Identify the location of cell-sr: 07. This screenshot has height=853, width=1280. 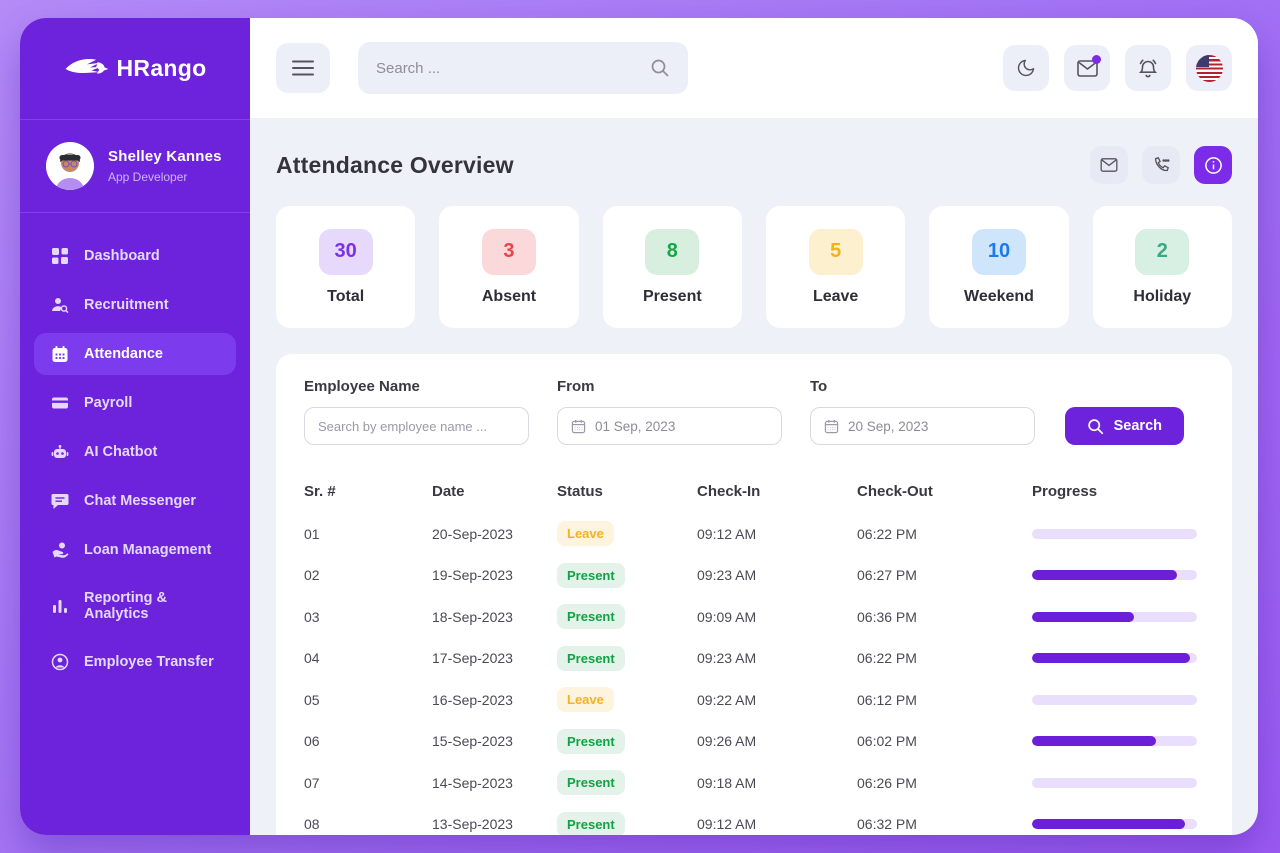
(312, 782).